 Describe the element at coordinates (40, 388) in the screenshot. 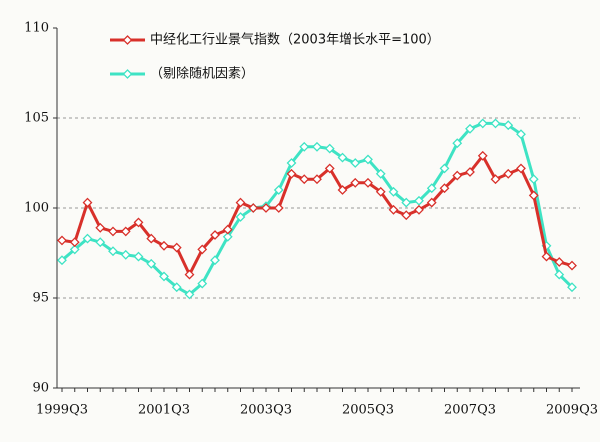

I see `y-tick-label: 90` at that location.